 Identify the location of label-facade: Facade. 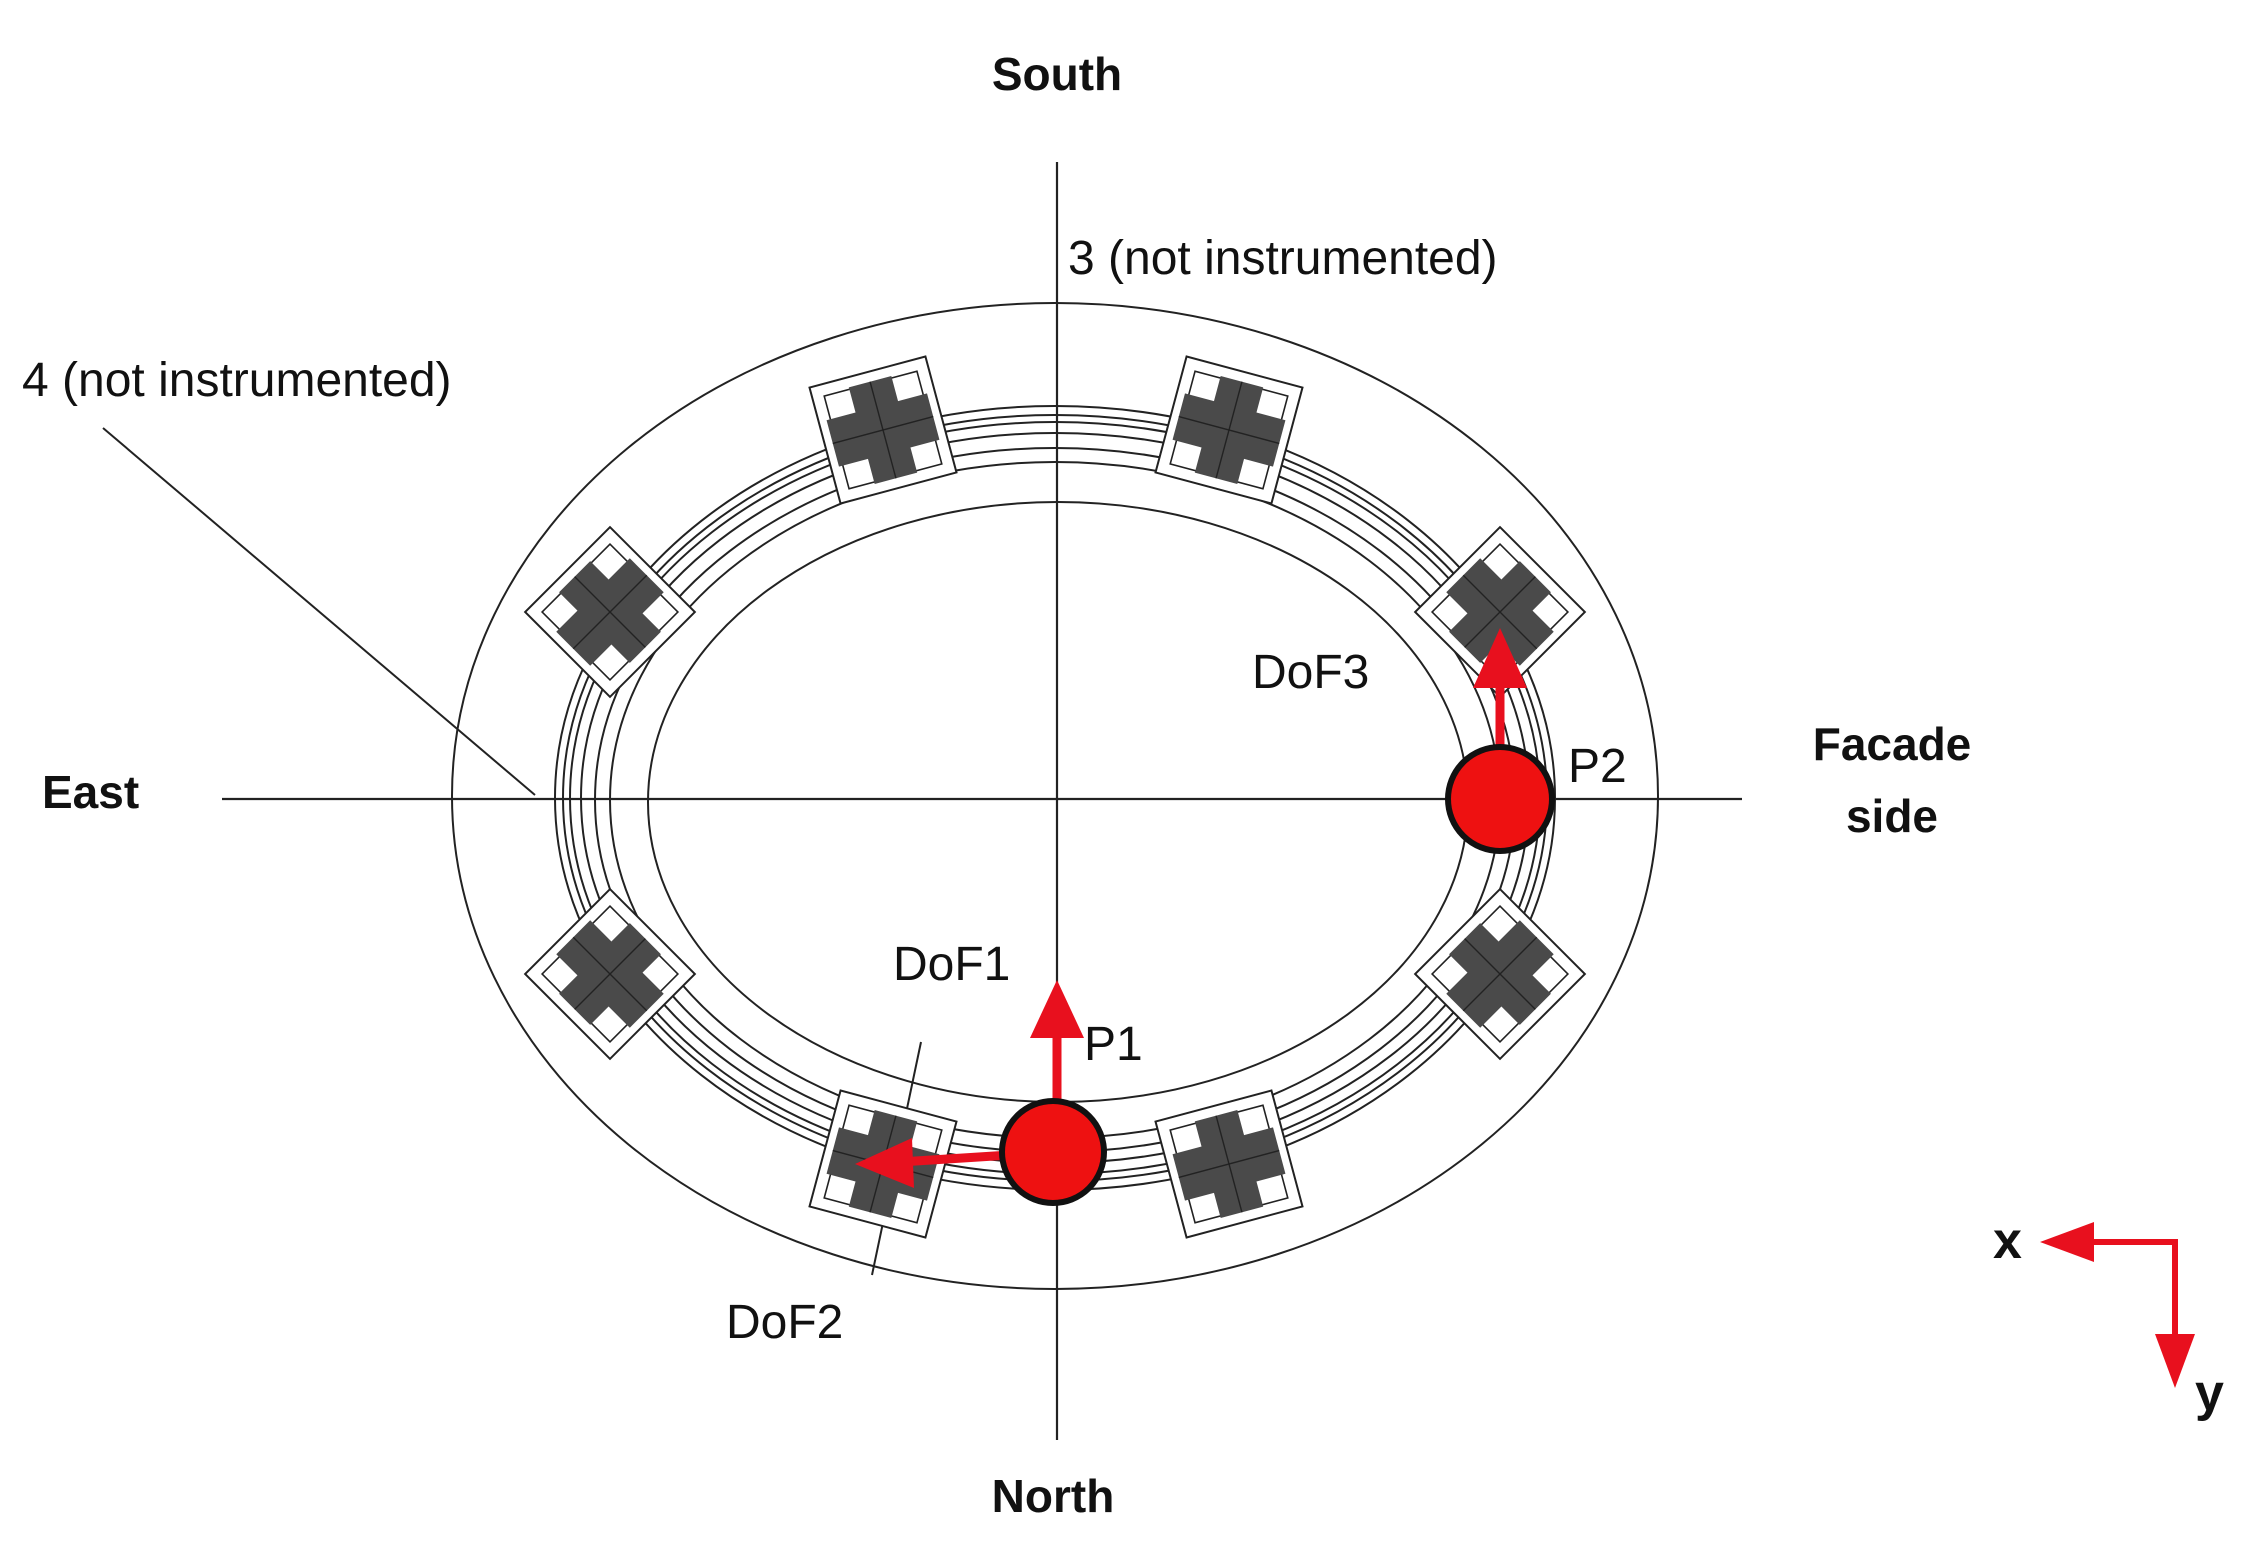
(1892, 744).